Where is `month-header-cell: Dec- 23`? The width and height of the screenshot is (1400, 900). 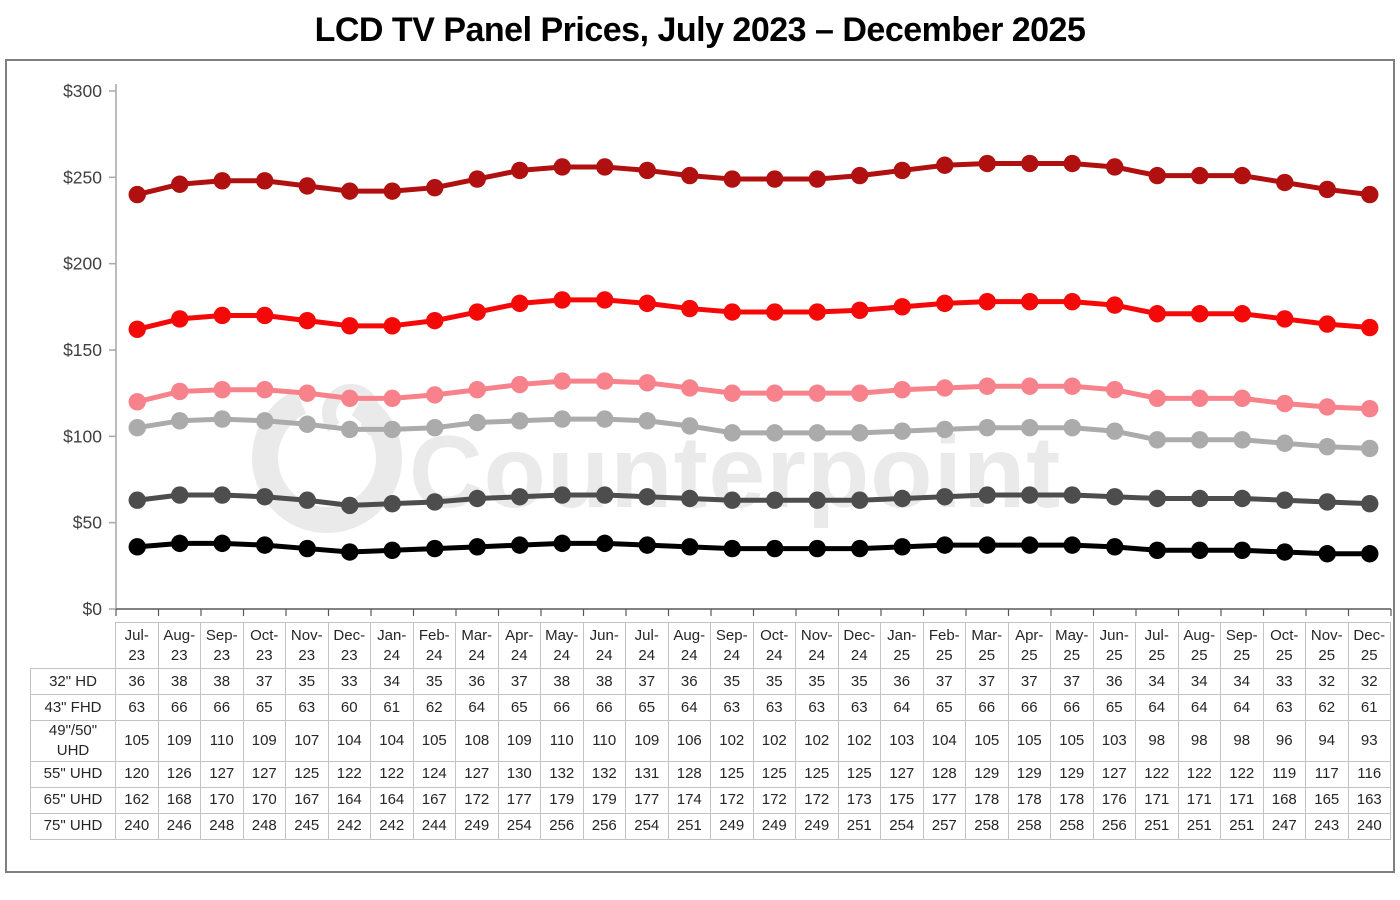 month-header-cell: Dec- 23 is located at coordinates (349, 645).